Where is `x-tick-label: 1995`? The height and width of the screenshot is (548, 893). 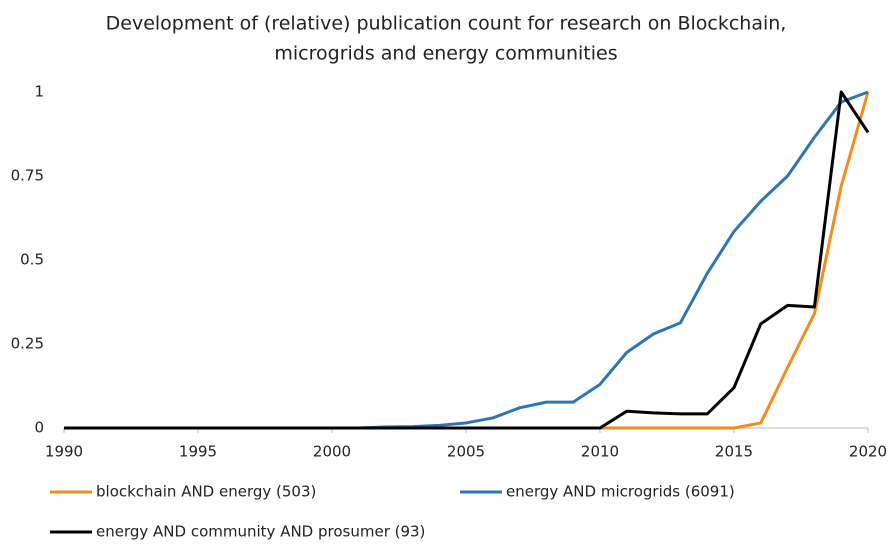
x-tick-label: 1995 is located at coordinates (198, 452).